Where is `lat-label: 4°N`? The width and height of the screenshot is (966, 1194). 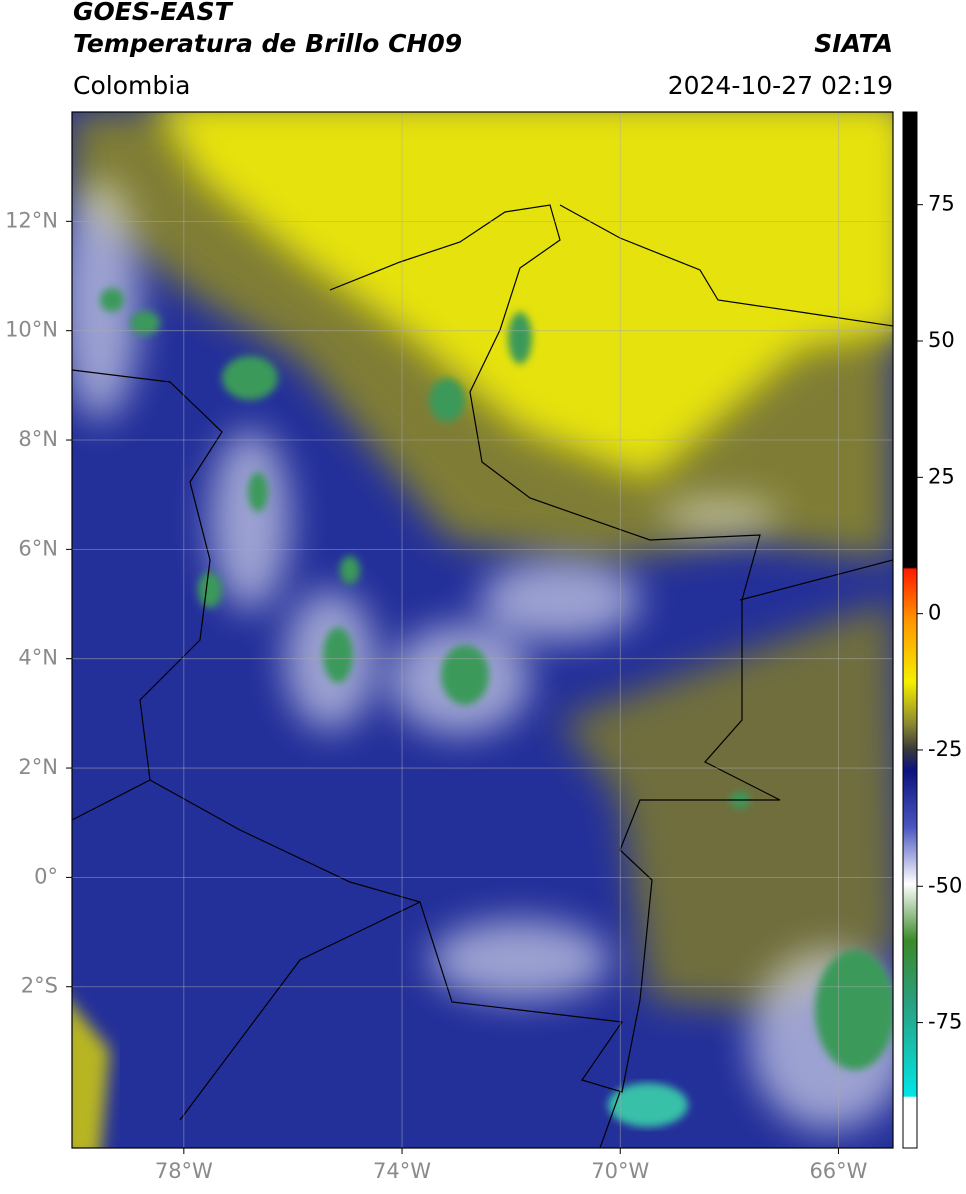 lat-label: 4°N is located at coordinates (38, 658).